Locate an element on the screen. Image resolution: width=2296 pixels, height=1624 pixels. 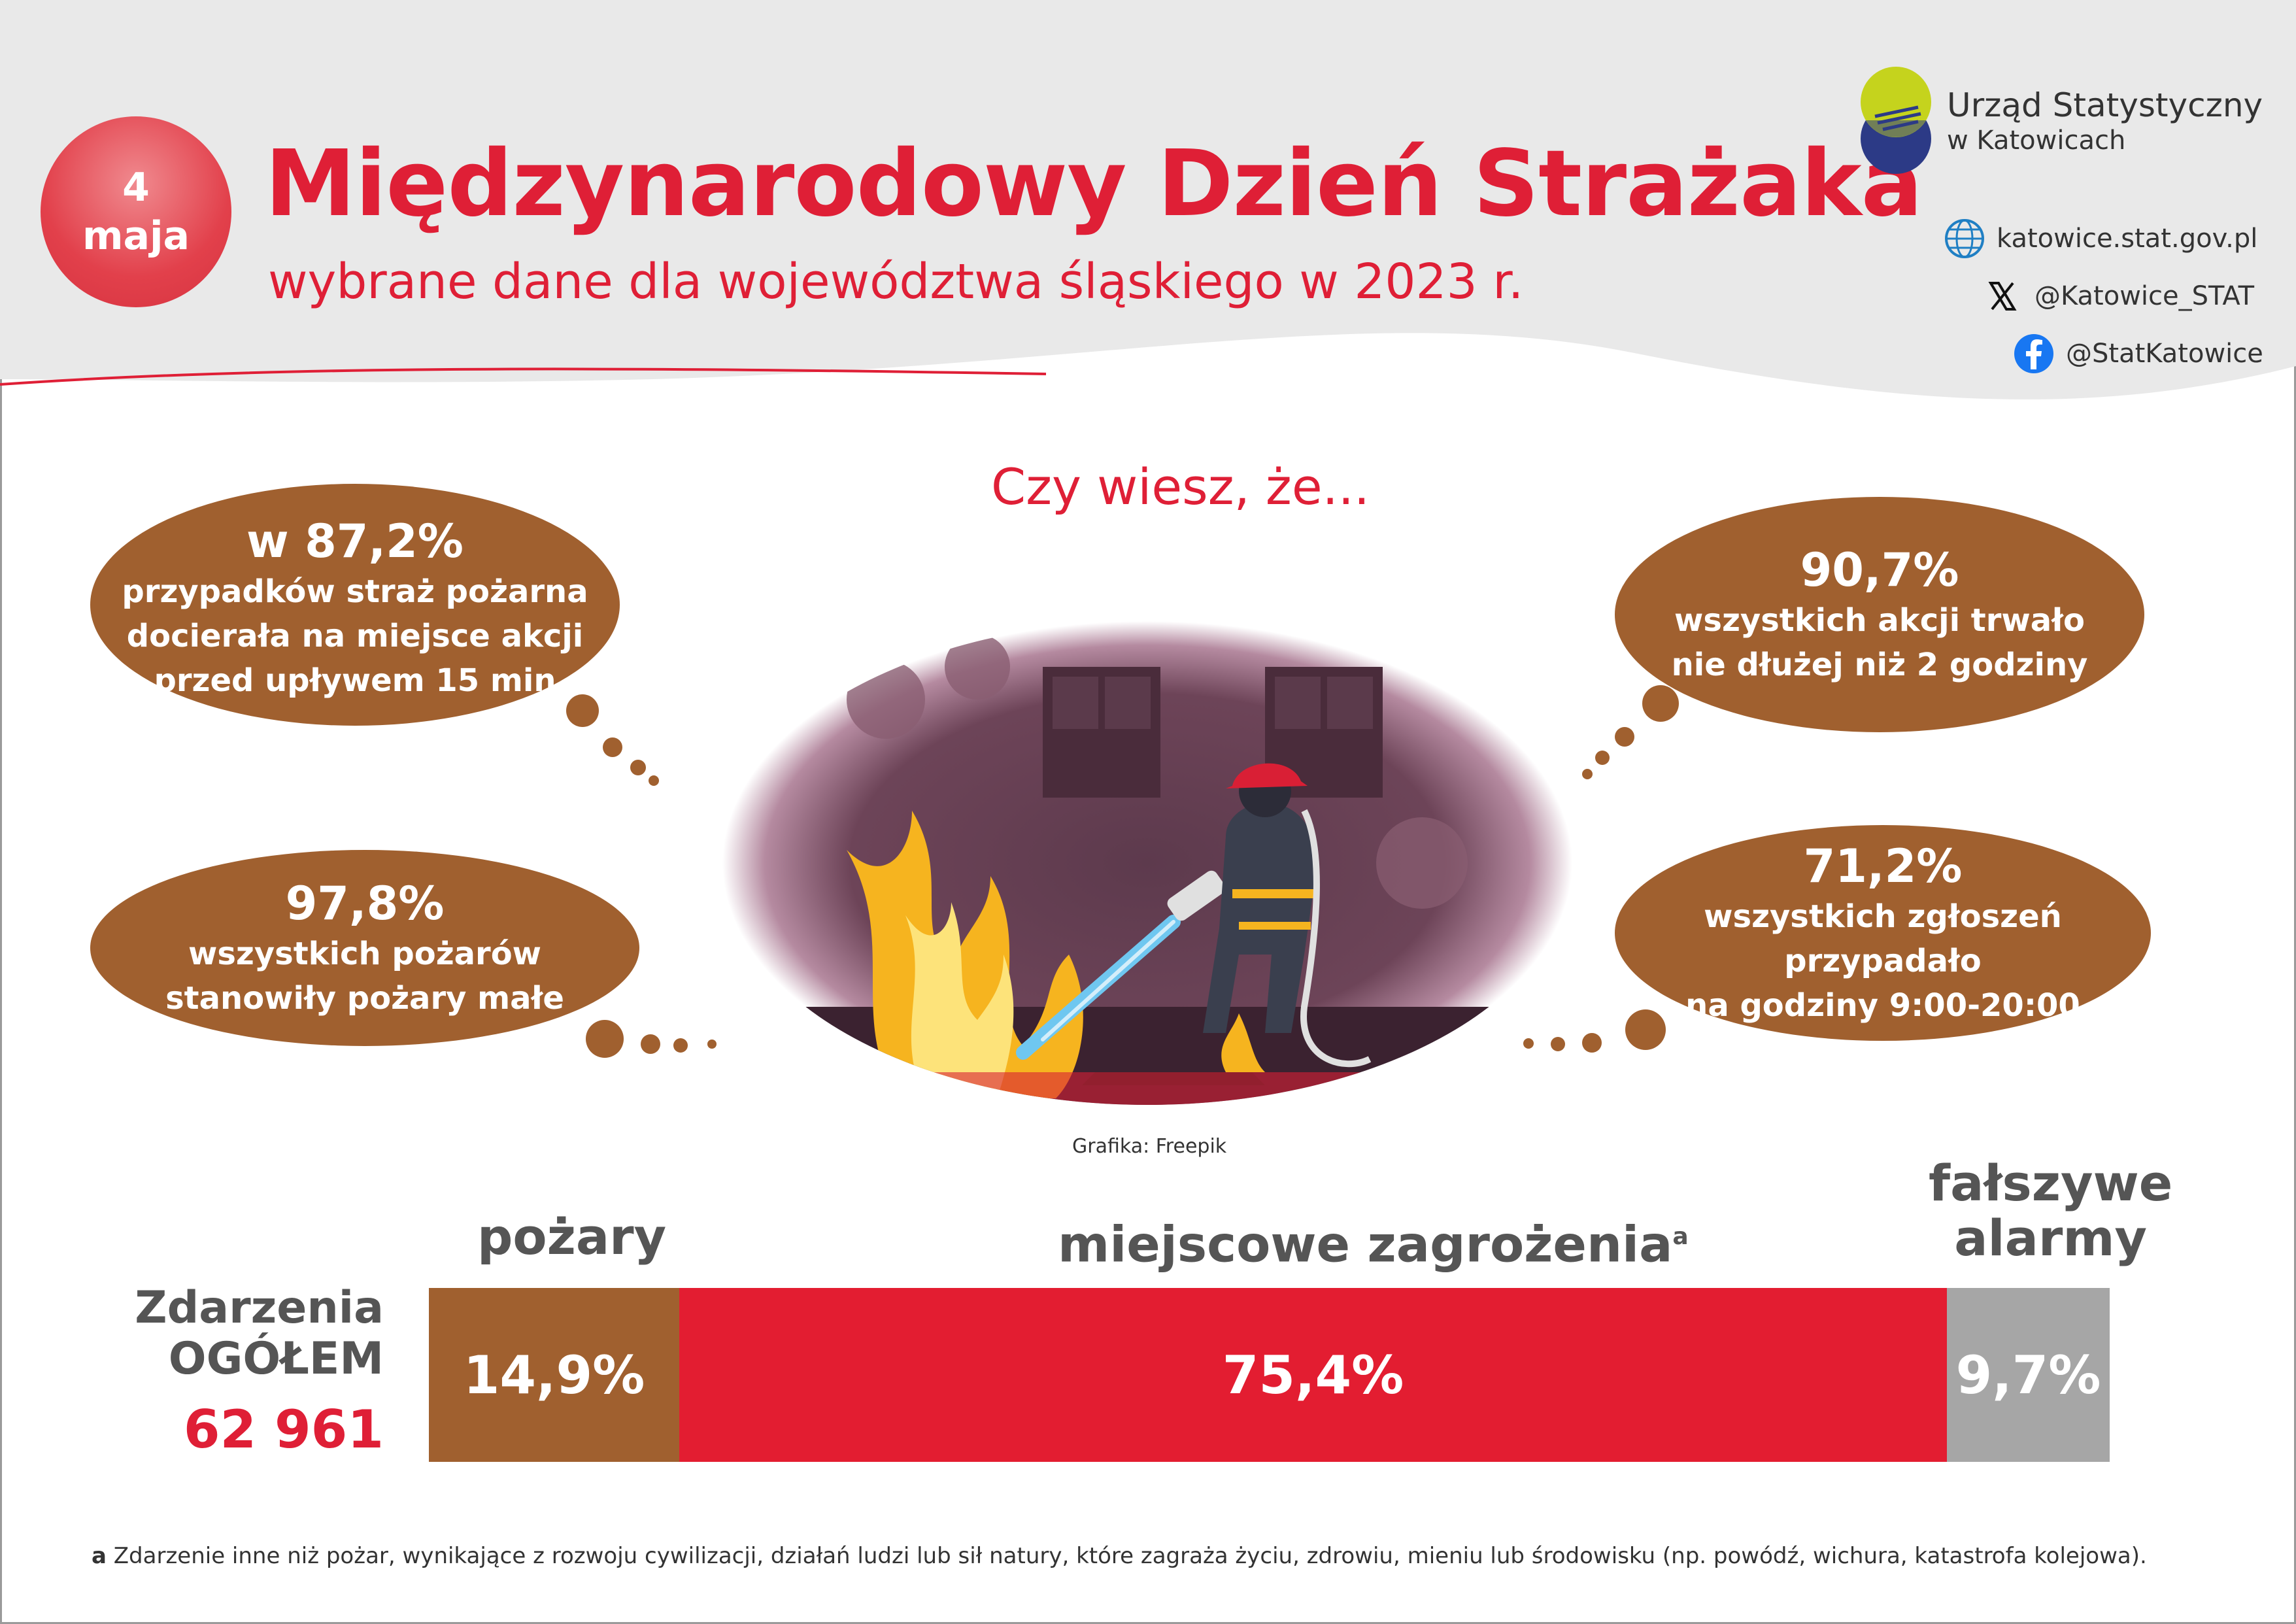
logo-city: w Katowicach is located at coordinates (2036, 141).